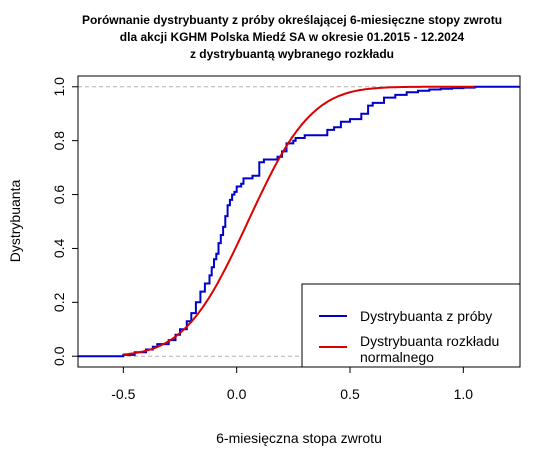 This screenshot has width=560, height=465. What do you see at coordinates (299, 438) in the screenshot?
I see `x-axis-label: 6-miesięczna stopa zwrotu` at bounding box center [299, 438].